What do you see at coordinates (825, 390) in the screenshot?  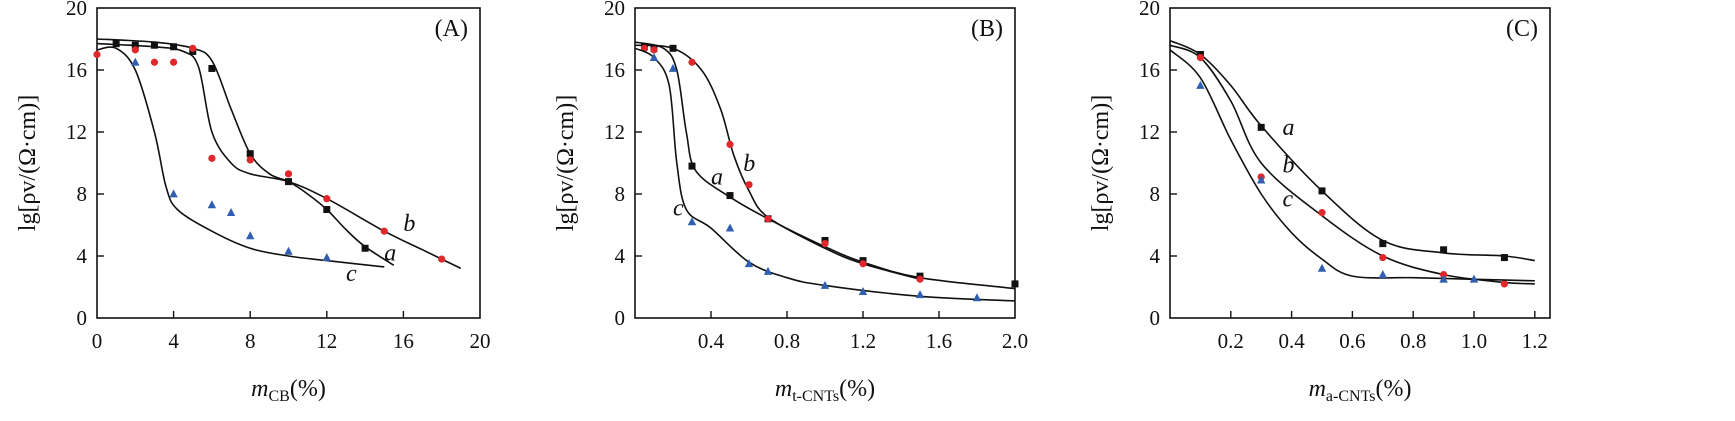 I see `x-axis-label: mt-CNTs(%)` at bounding box center [825, 390].